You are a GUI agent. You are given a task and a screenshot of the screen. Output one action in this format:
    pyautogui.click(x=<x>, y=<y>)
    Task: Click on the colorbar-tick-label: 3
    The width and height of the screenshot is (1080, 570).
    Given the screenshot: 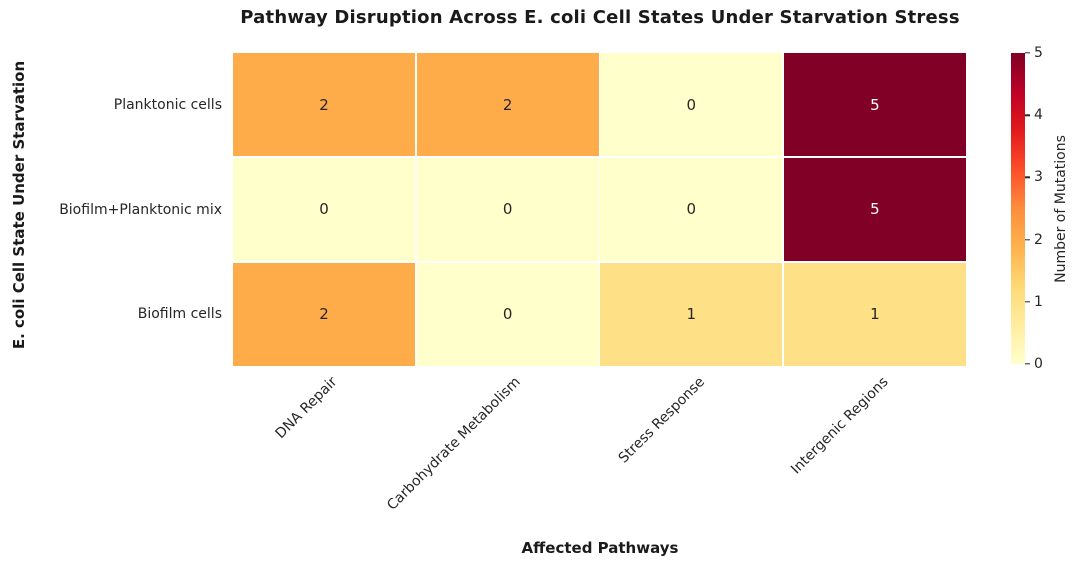 What is the action you would take?
    pyautogui.click(x=1038, y=177)
    